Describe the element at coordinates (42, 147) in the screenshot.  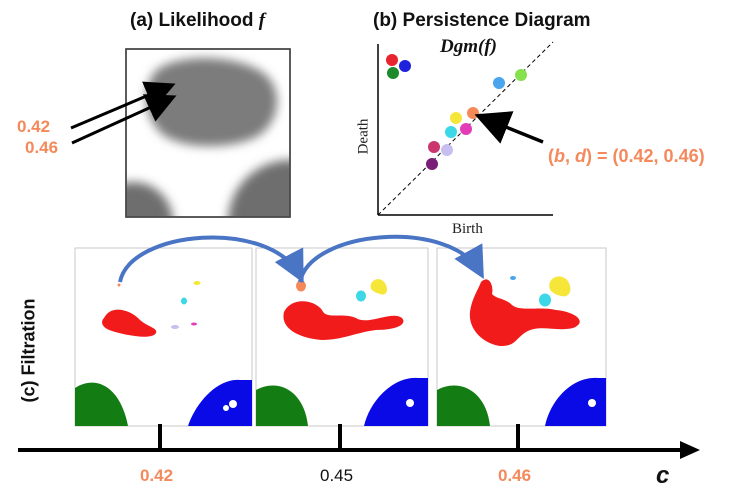
I see `pointer-label-046: 0.46` at that location.